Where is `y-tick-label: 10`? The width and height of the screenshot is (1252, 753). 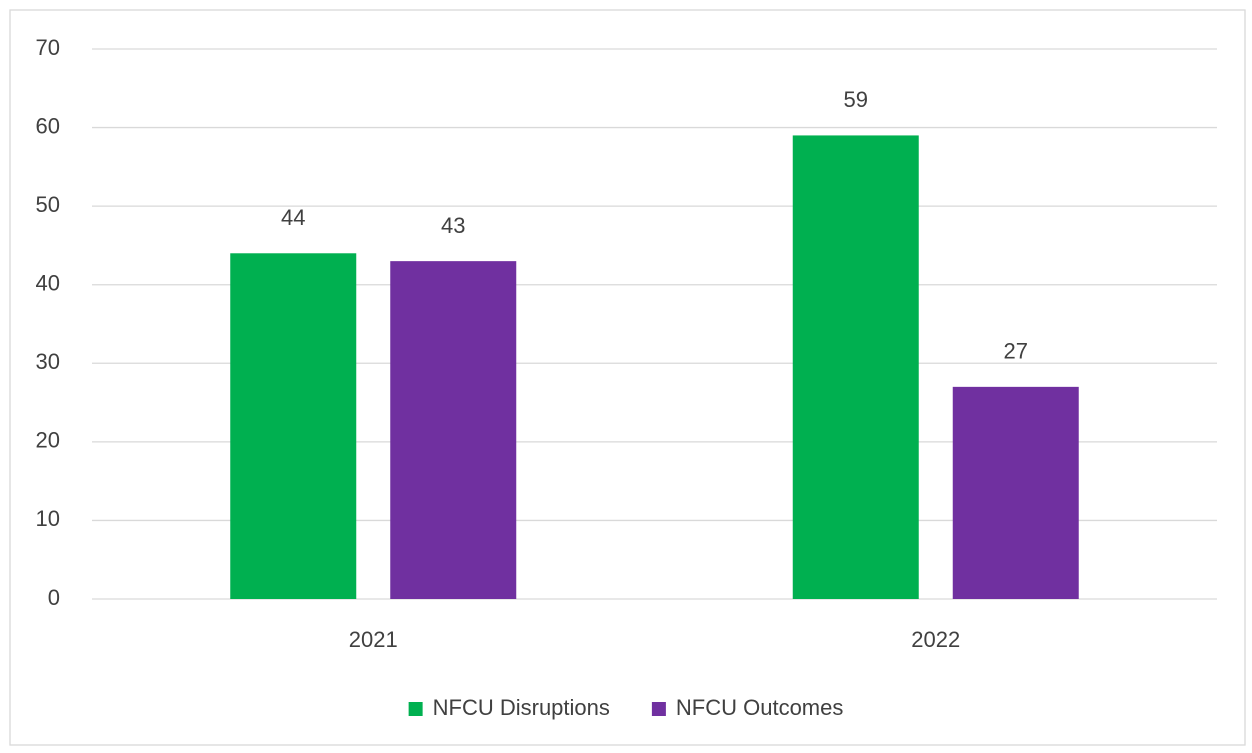
y-tick-label: 10 is located at coordinates (48, 518).